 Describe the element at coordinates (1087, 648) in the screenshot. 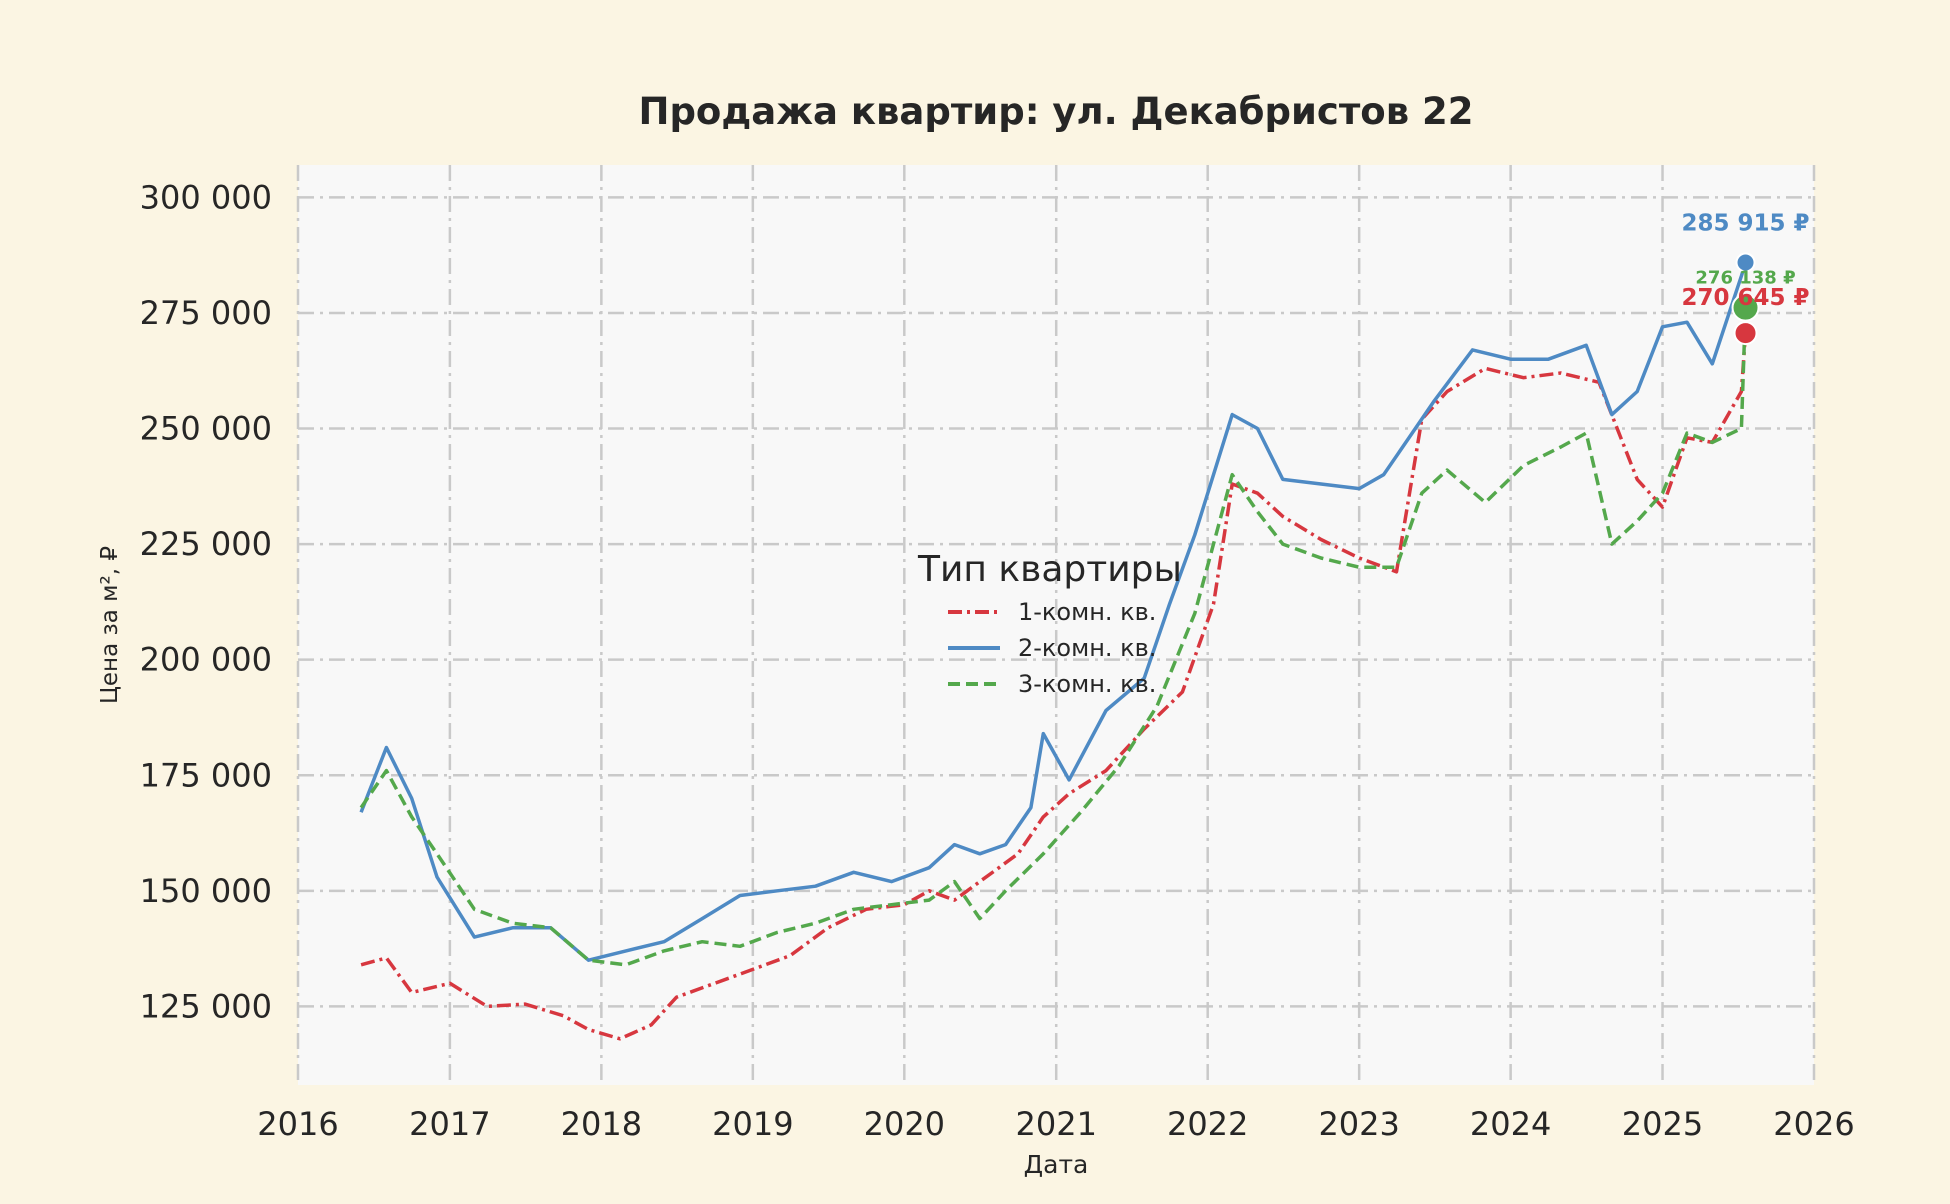

I see `legend-label-2: 2-комн. кв.` at that location.